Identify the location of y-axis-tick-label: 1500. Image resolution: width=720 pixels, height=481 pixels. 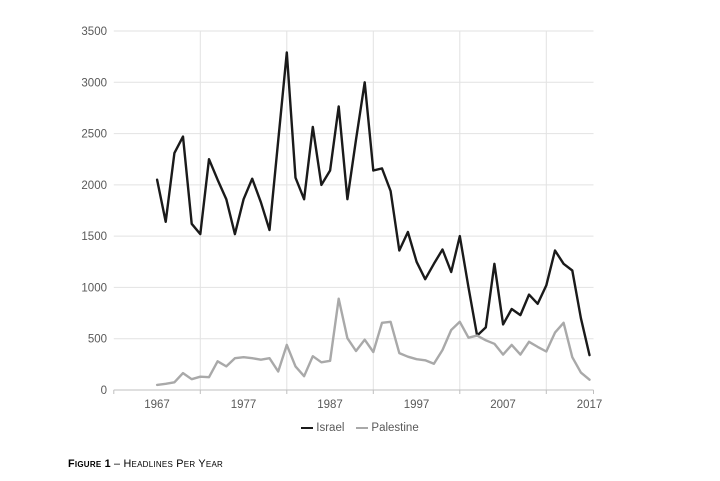
(94, 237).